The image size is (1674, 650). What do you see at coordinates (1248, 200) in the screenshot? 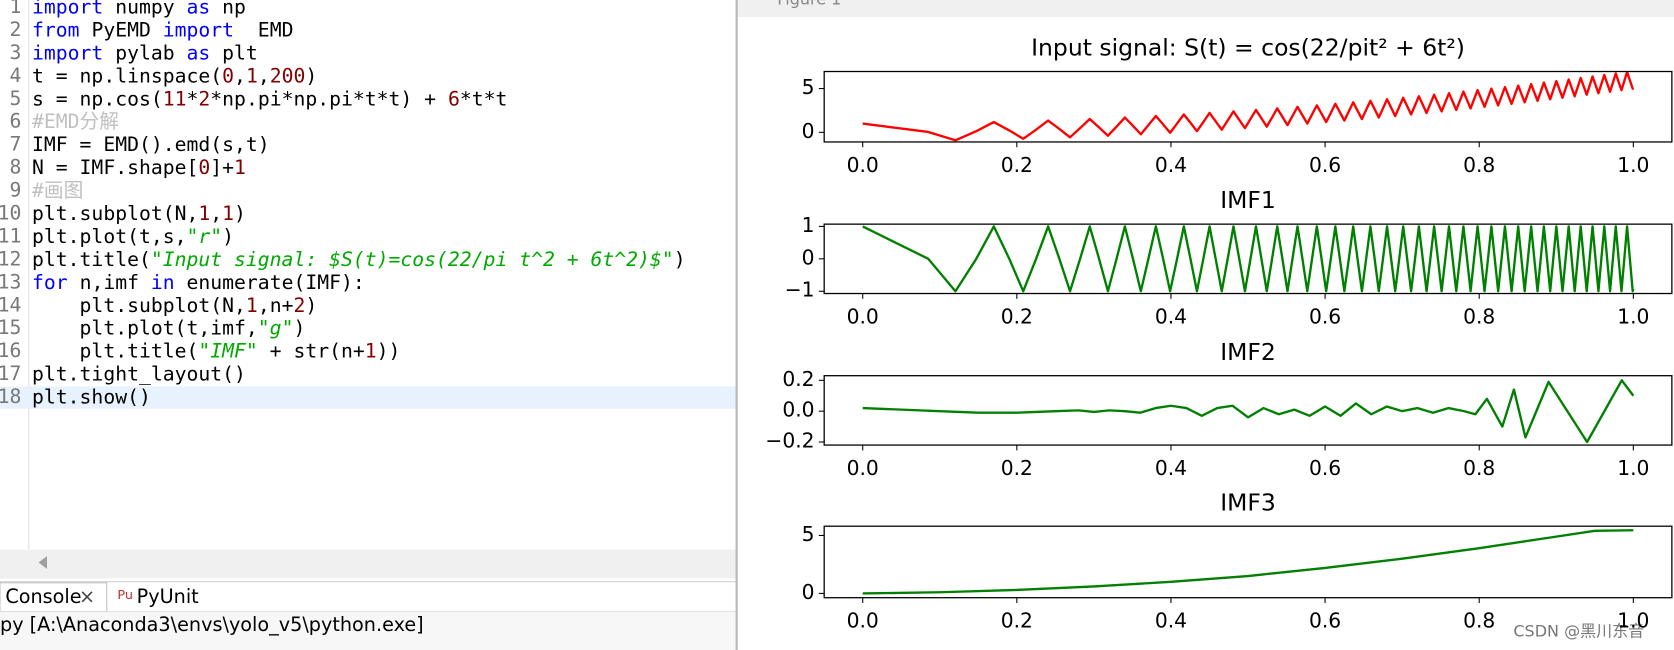
I see `subplot-title: IMF1` at bounding box center [1248, 200].